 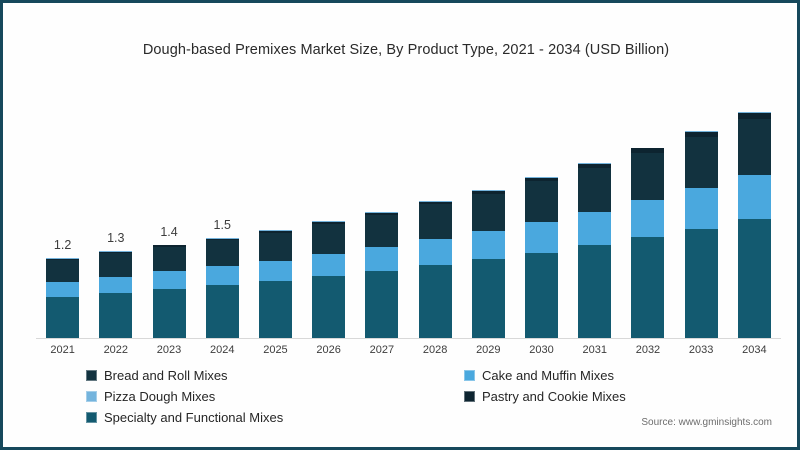 I want to click on x-tick-label: 2034, so click(x=754, y=350).